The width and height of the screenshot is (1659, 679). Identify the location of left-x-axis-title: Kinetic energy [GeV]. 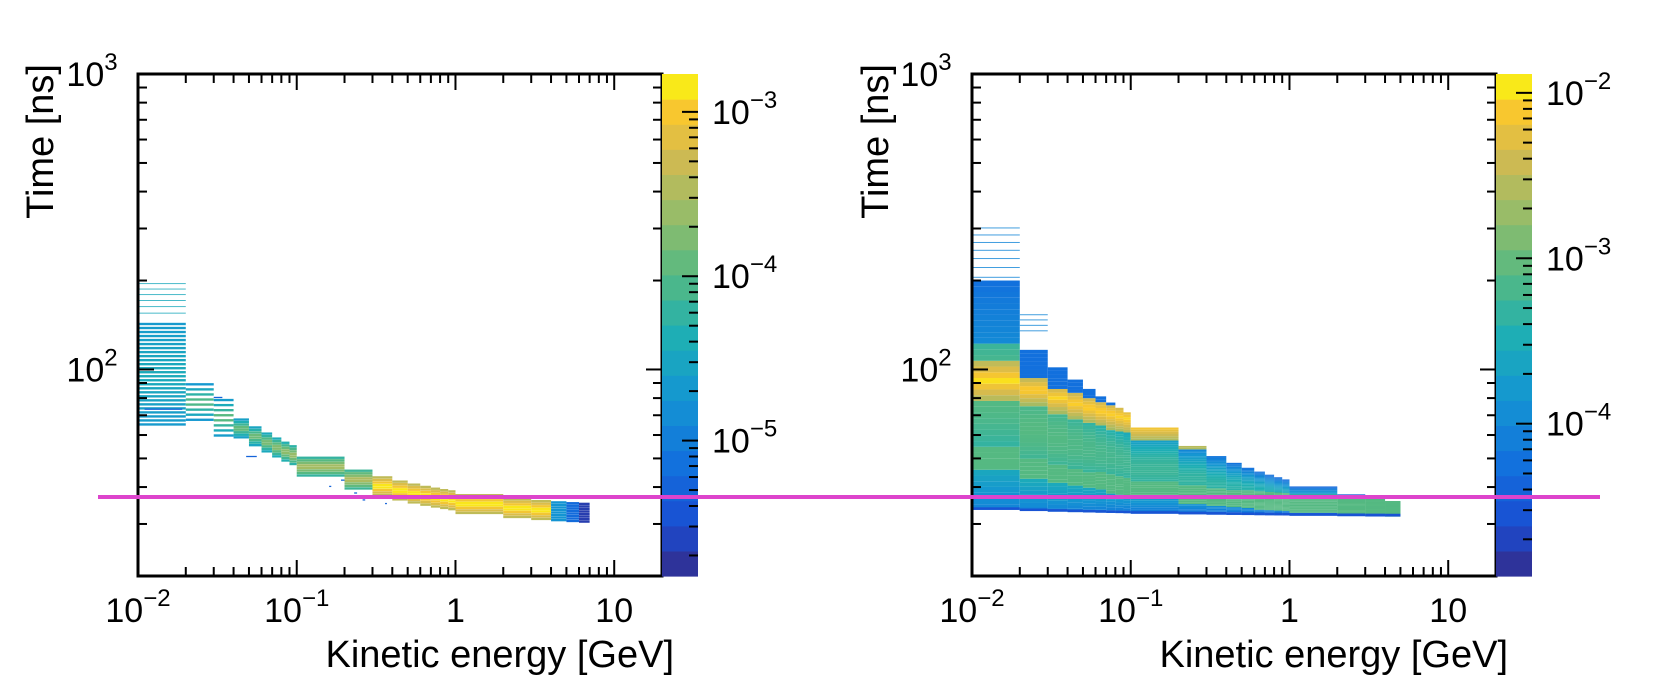
(499, 655).